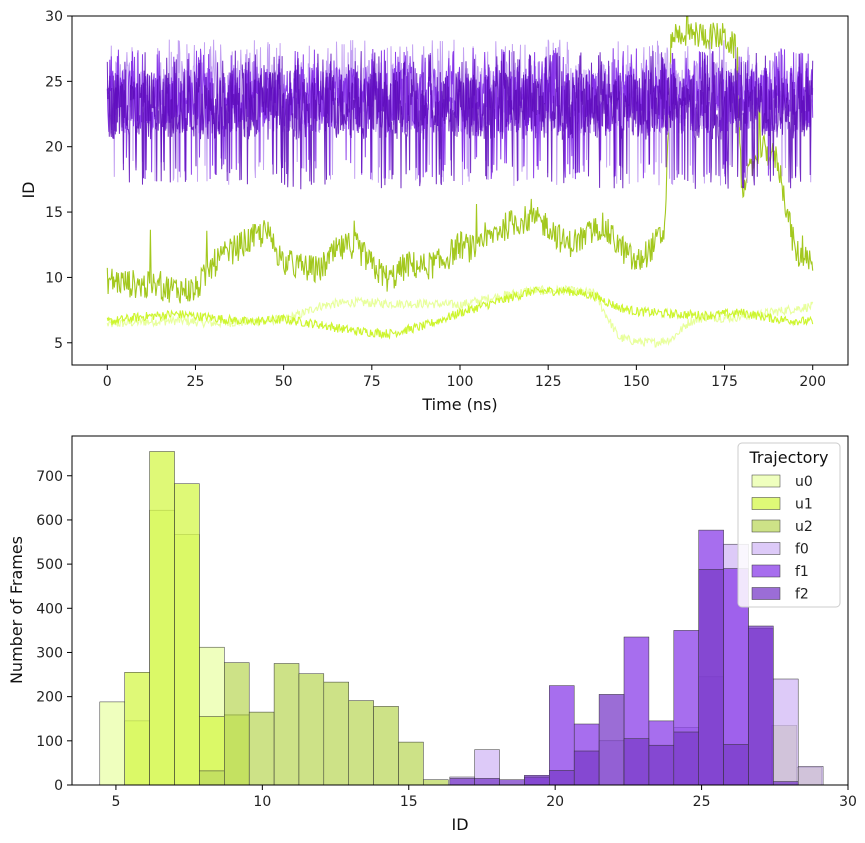  What do you see at coordinates (766, 503) in the screenshot?
I see `legend-swatch-u1` at bounding box center [766, 503].